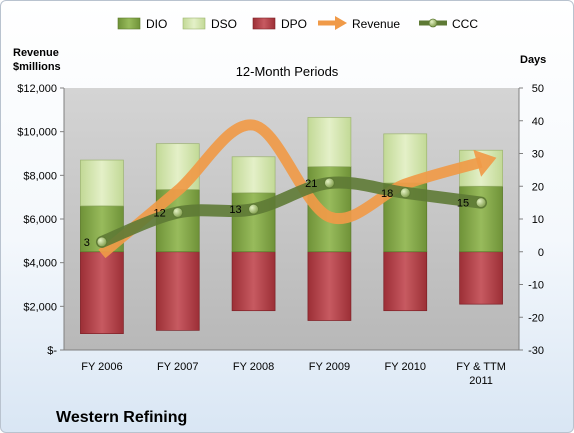 The width and height of the screenshot is (574, 433). I want to click on category-label: FY 2007, so click(177, 367).